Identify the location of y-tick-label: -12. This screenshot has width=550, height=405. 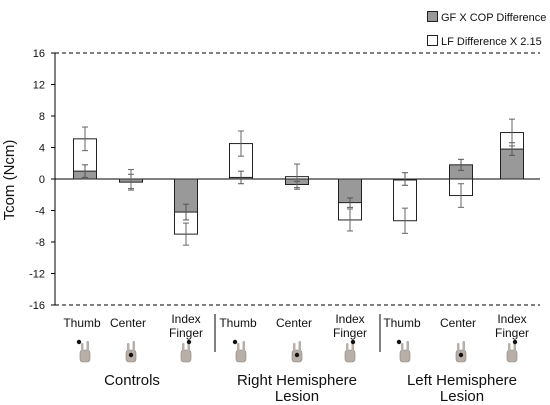
(37, 275).